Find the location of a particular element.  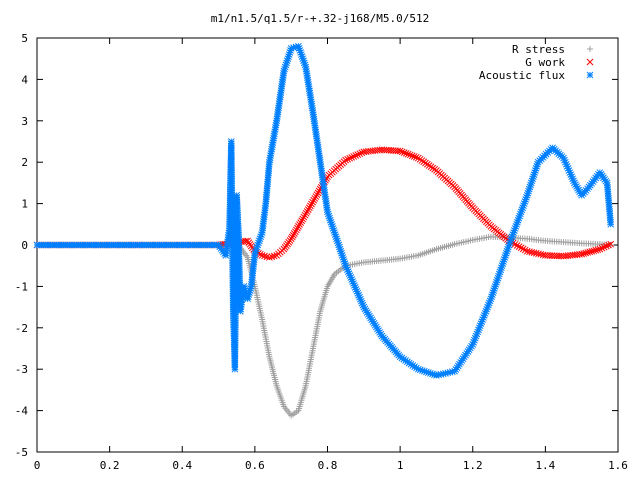

y-tick-label: -2 is located at coordinates (21, 328).